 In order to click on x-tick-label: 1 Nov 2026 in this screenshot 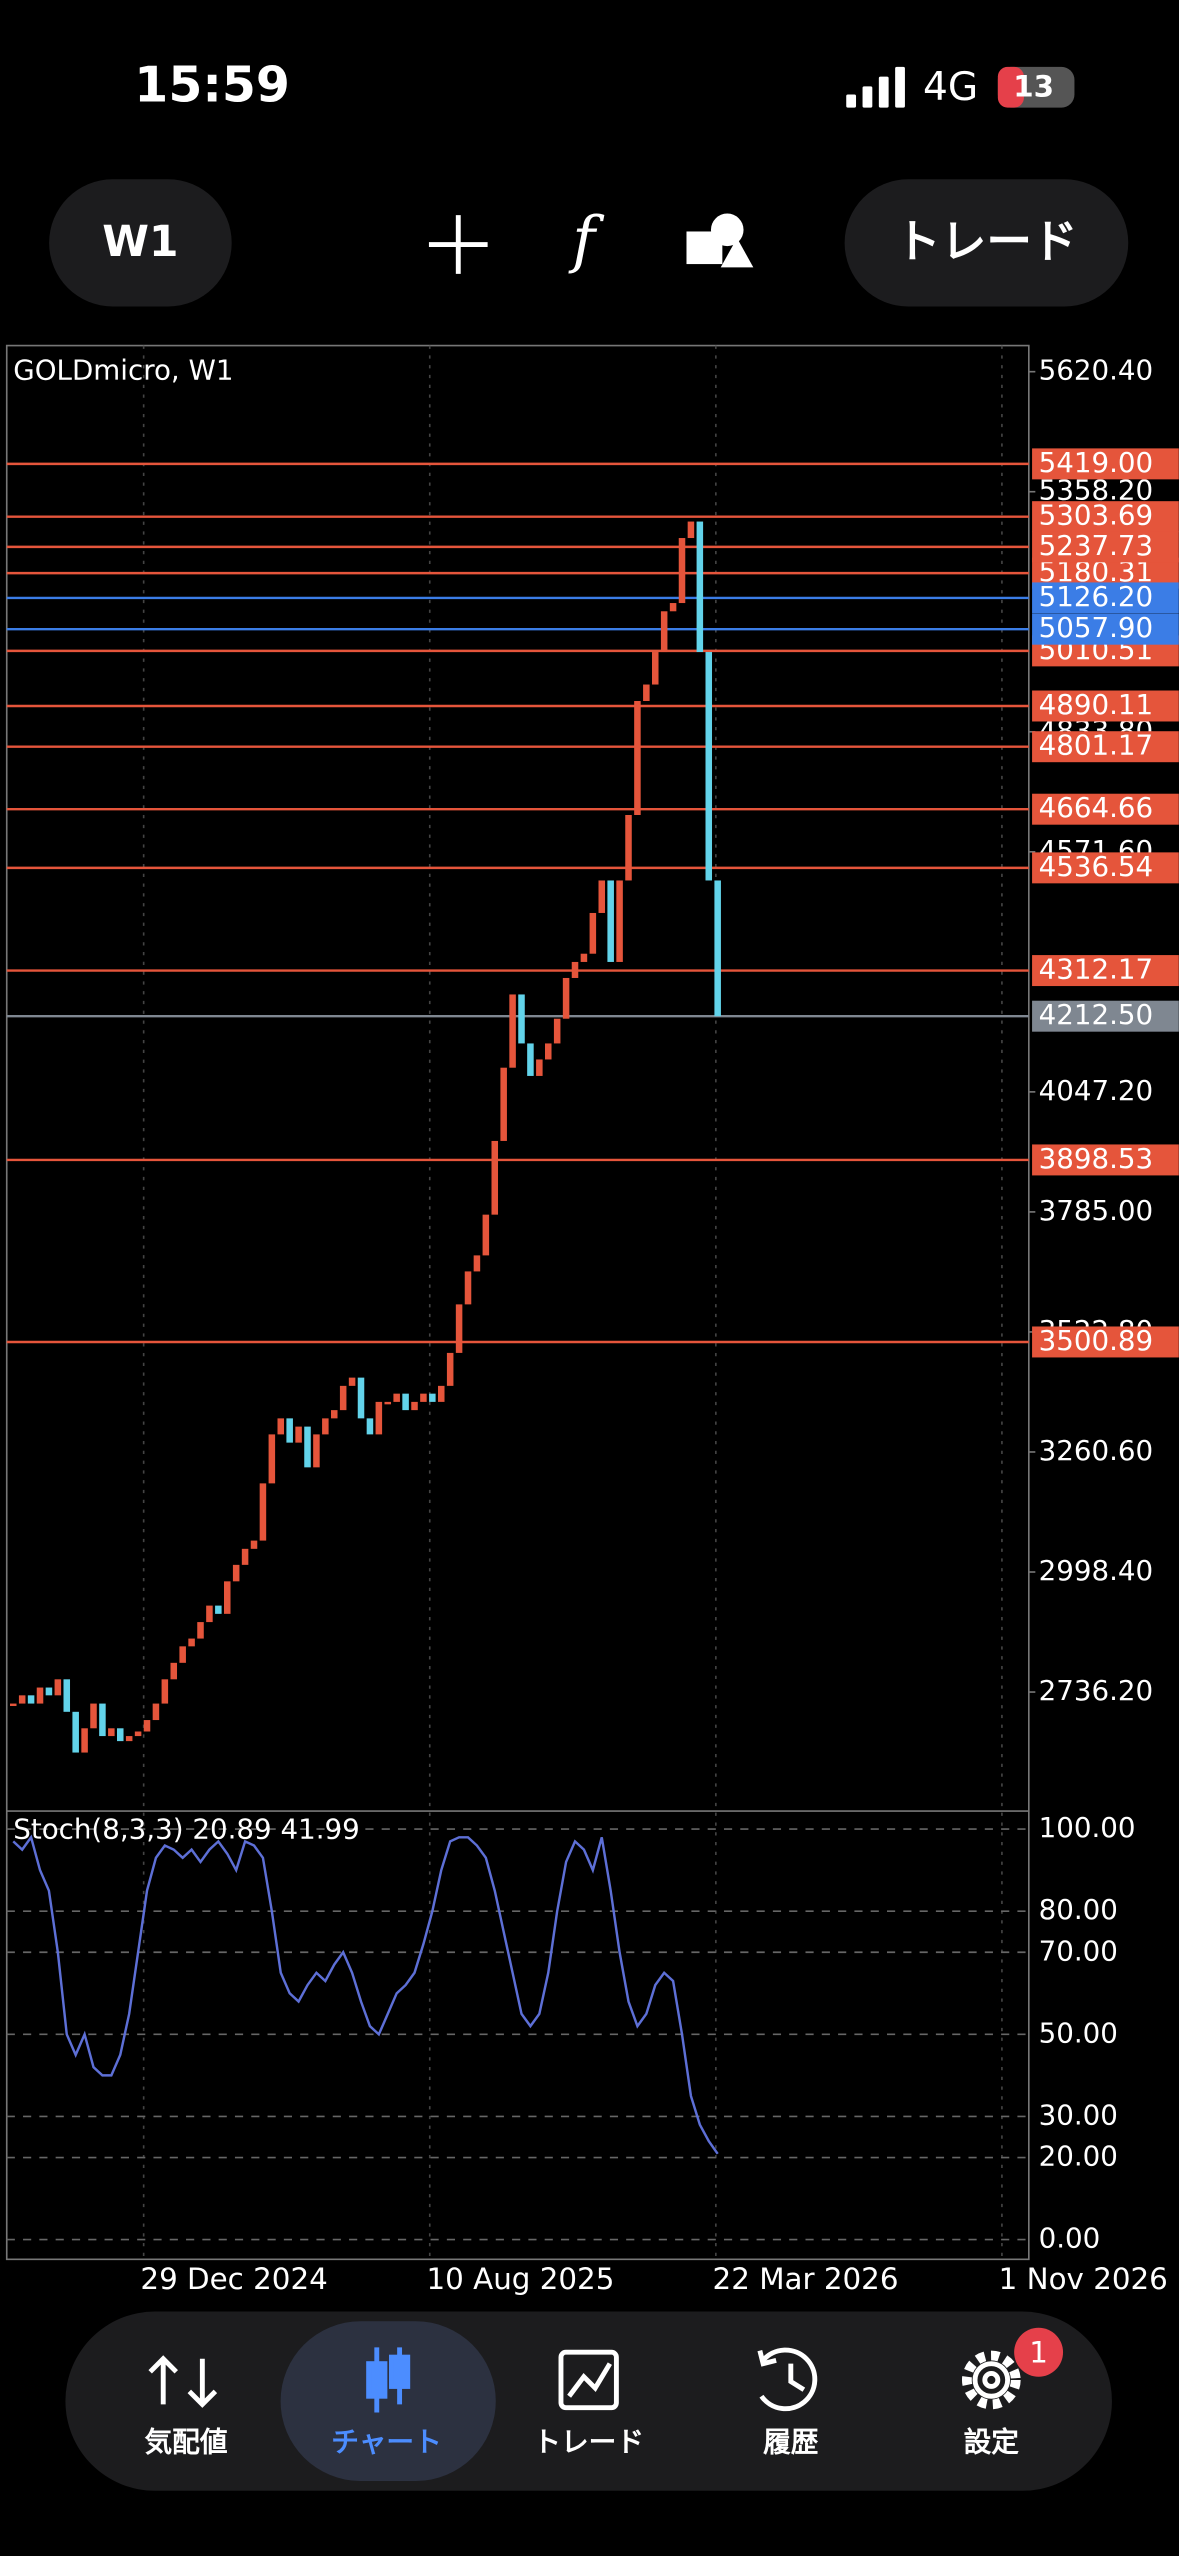, I will do `click(1083, 2279)`.